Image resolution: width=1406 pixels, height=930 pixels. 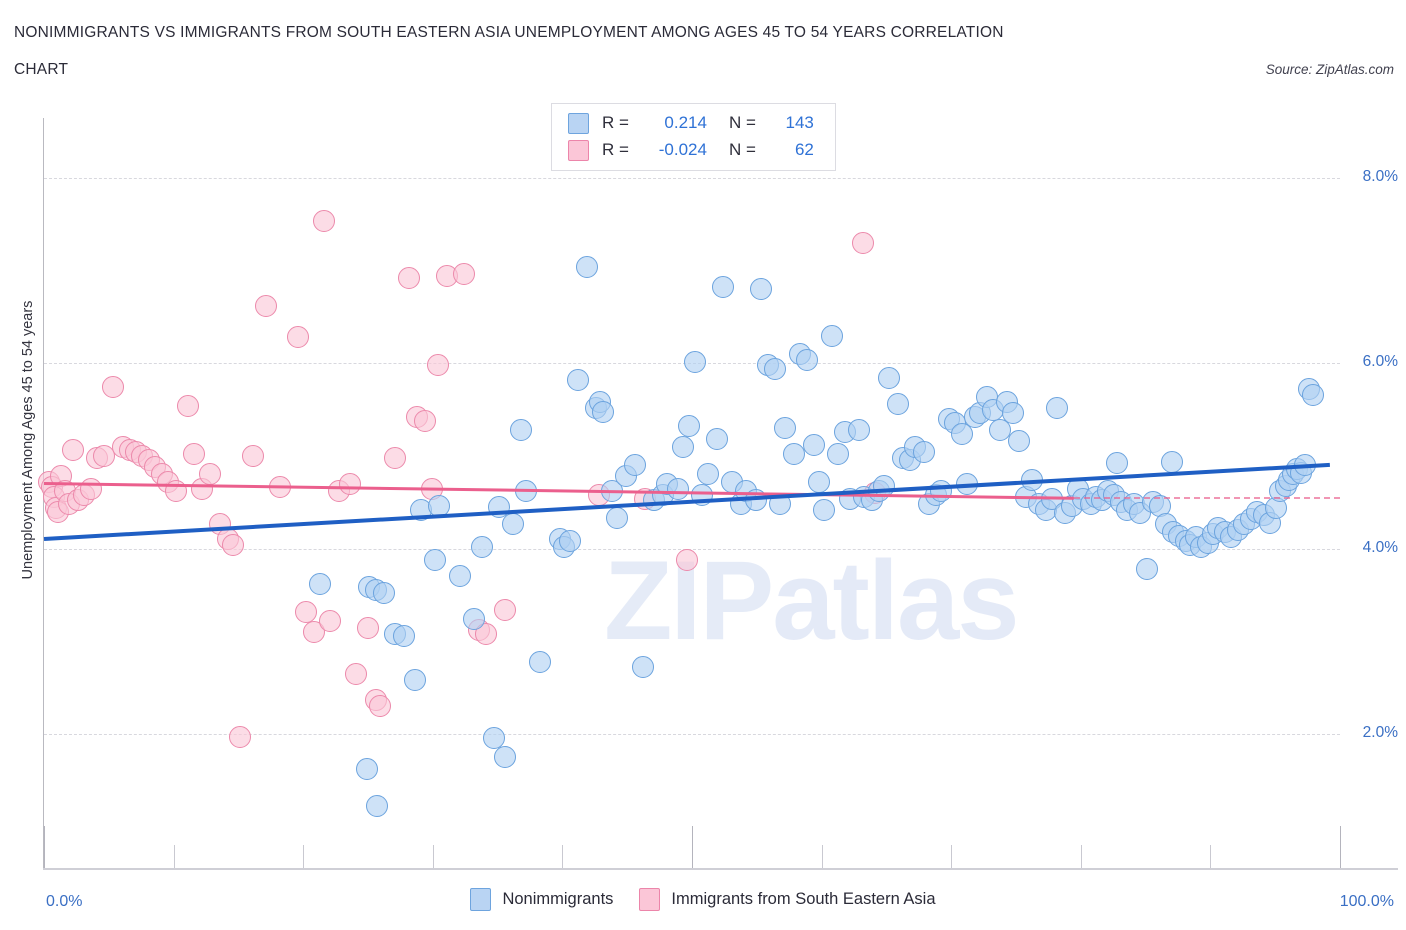 What do you see at coordinates (1380, 177) in the screenshot?
I see `y-axis-tick-label: 8.0%` at bounding box center [1380, 177].